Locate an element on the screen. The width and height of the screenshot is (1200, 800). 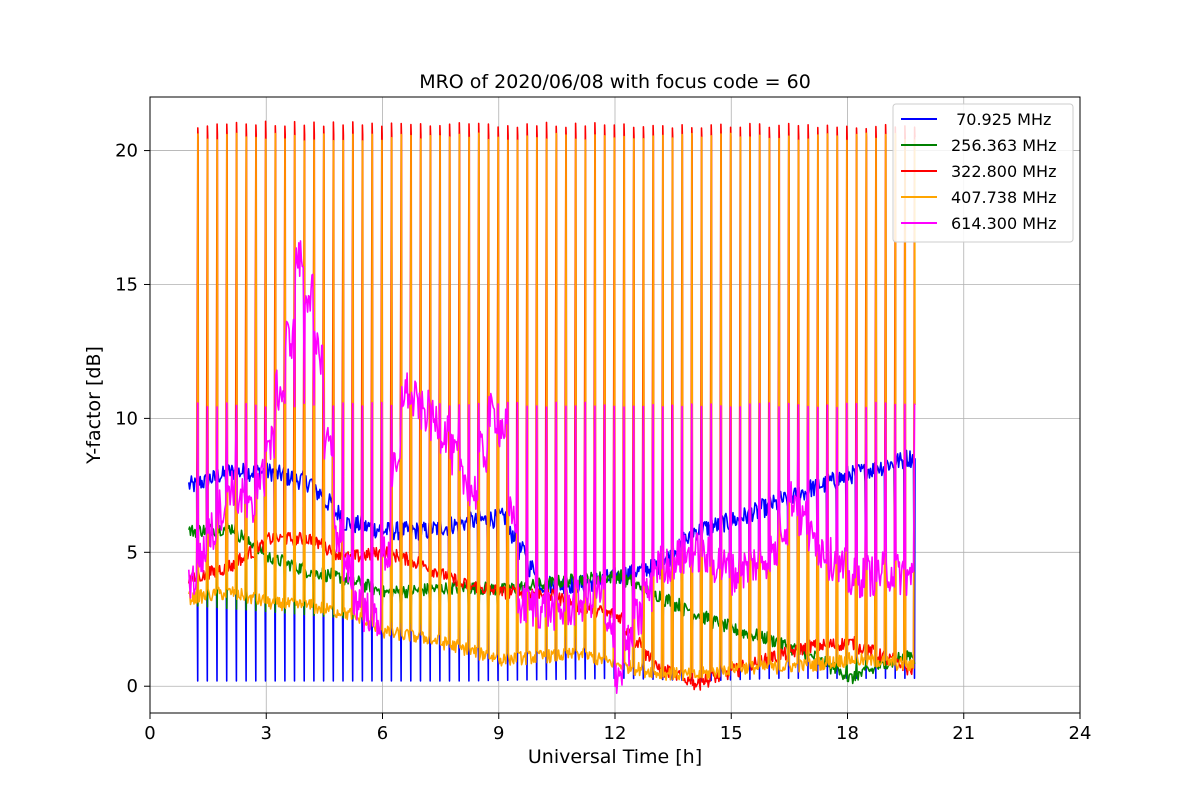
y-tick-label: 20 is located at coordinates (126, 151).